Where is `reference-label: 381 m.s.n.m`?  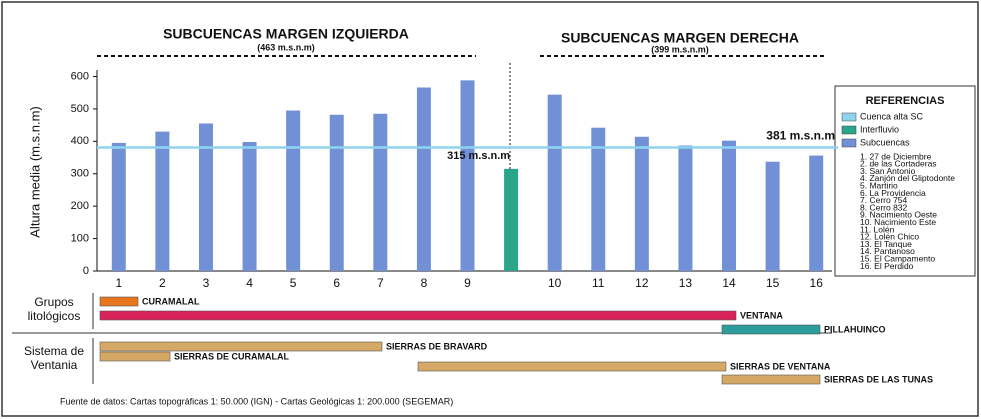
reference-label: 381 m.s.n.m is located at coordinates (800, 136).